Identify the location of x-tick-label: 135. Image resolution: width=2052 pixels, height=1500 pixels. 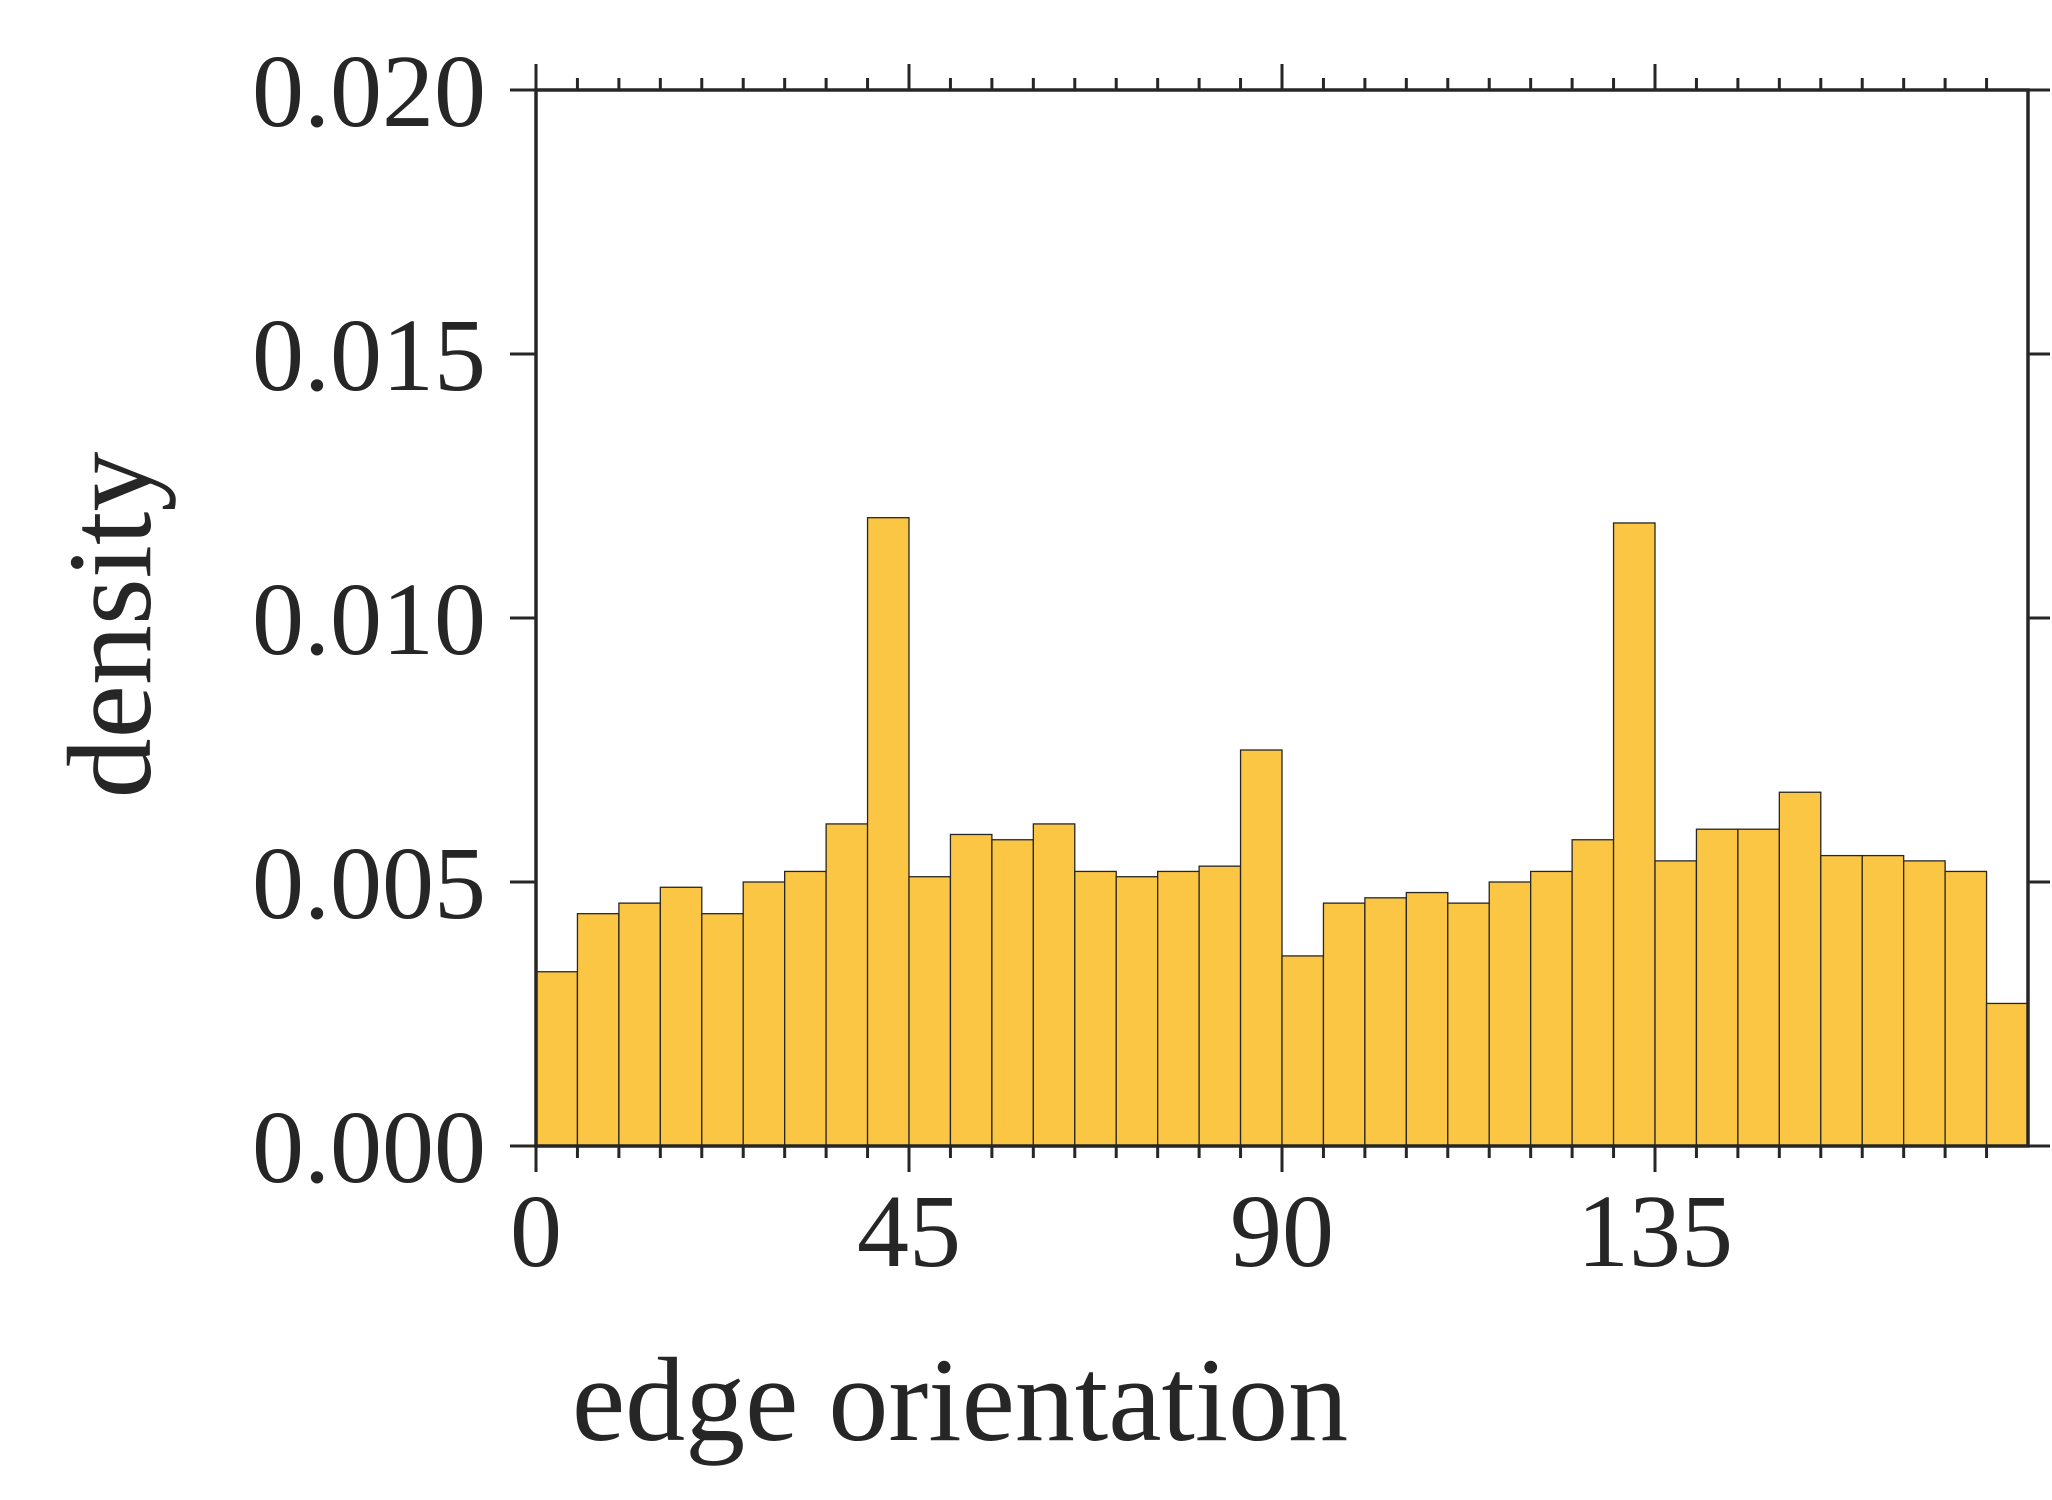
(1655, 1231).